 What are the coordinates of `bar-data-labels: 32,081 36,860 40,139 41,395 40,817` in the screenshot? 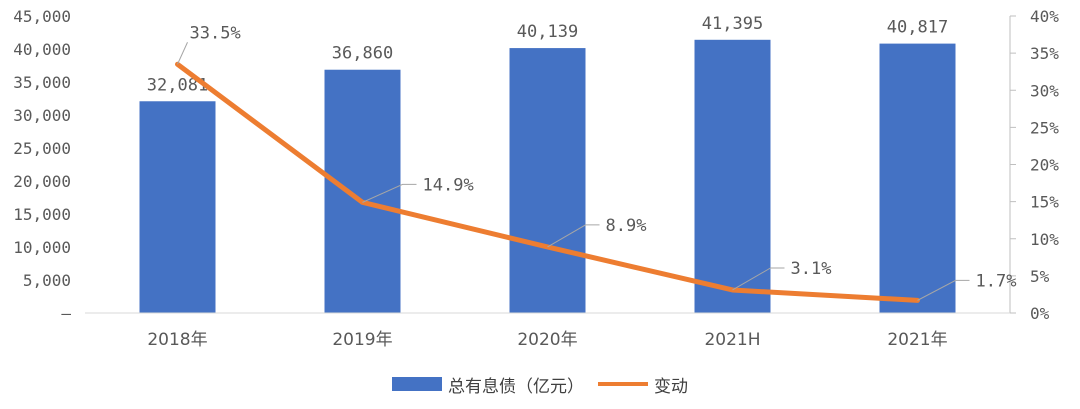 It's located at (547, 54).